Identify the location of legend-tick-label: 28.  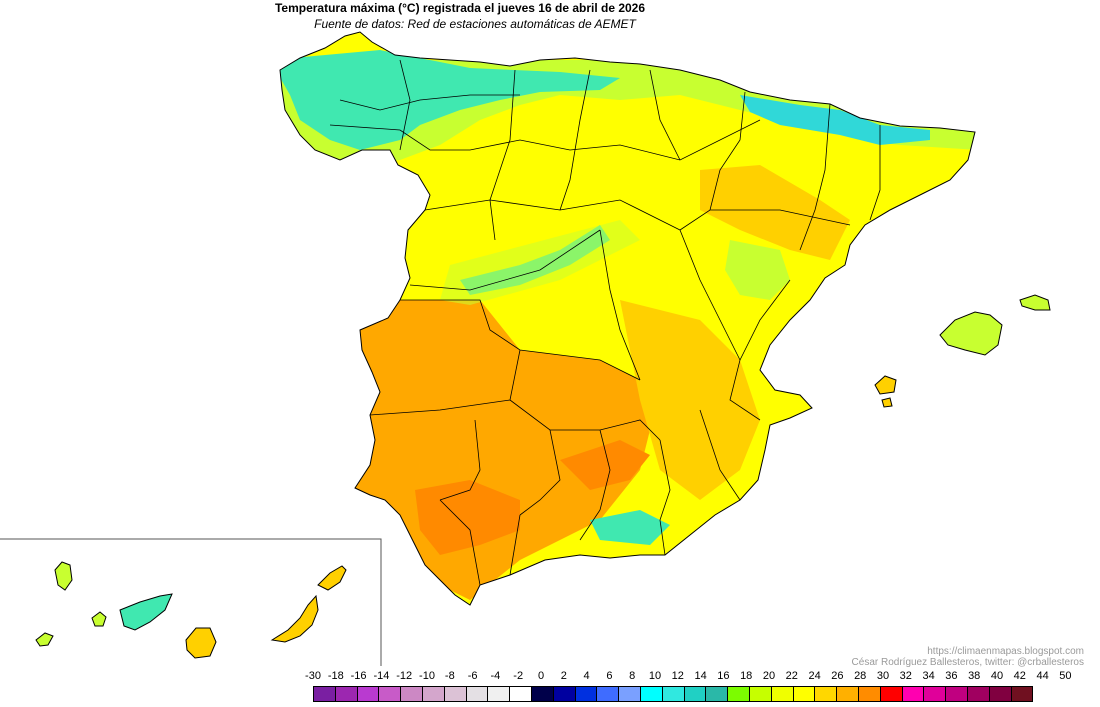
(860, 676).